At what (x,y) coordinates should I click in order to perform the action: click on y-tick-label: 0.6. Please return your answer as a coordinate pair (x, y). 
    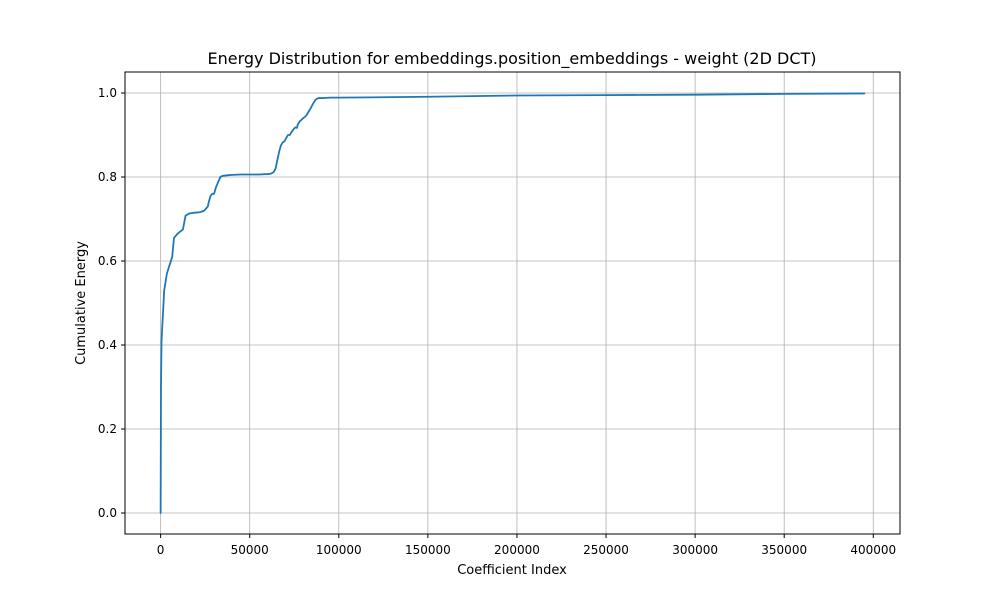
    Looking at the image, I should click on (107, 261).